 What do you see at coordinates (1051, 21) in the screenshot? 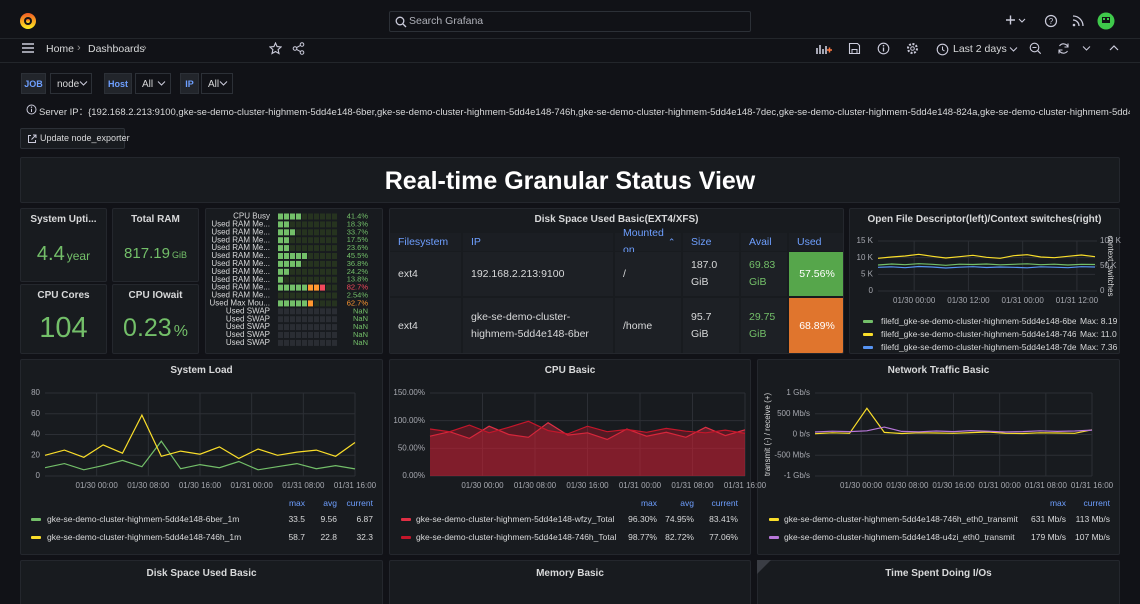
I see `help-icon: ?` at bounding box center [1051, 21].